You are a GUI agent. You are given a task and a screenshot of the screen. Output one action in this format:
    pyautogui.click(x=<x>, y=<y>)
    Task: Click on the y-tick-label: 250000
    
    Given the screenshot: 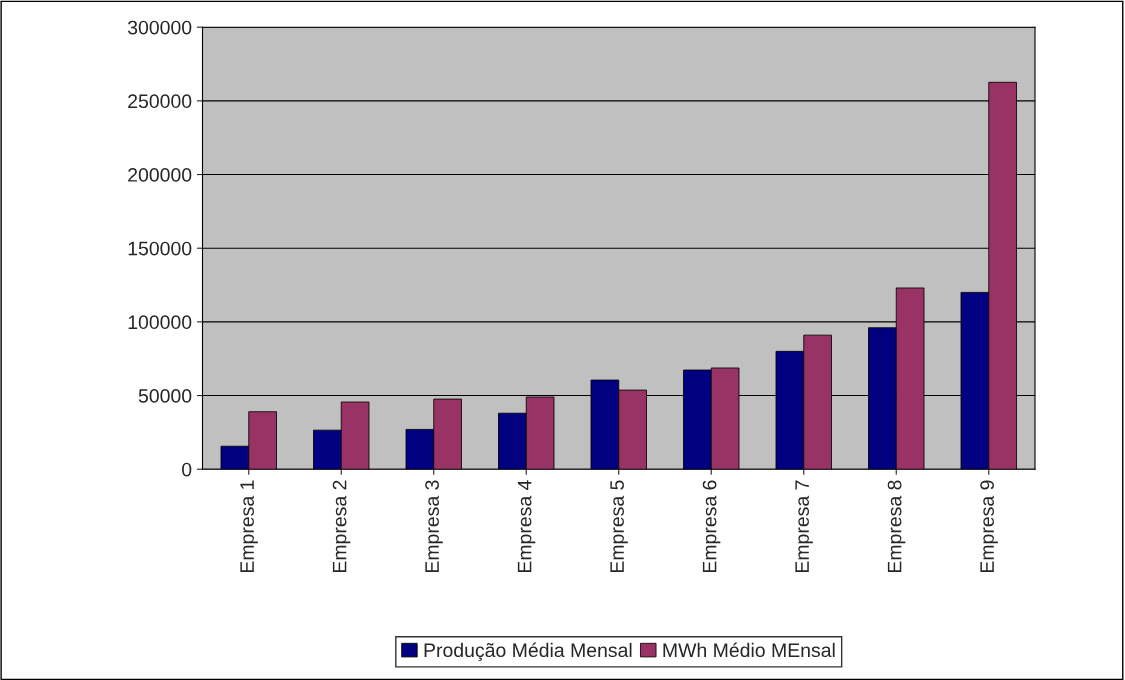 What is the action you would take?
    pyautogui.click(x=160, y=101)
    